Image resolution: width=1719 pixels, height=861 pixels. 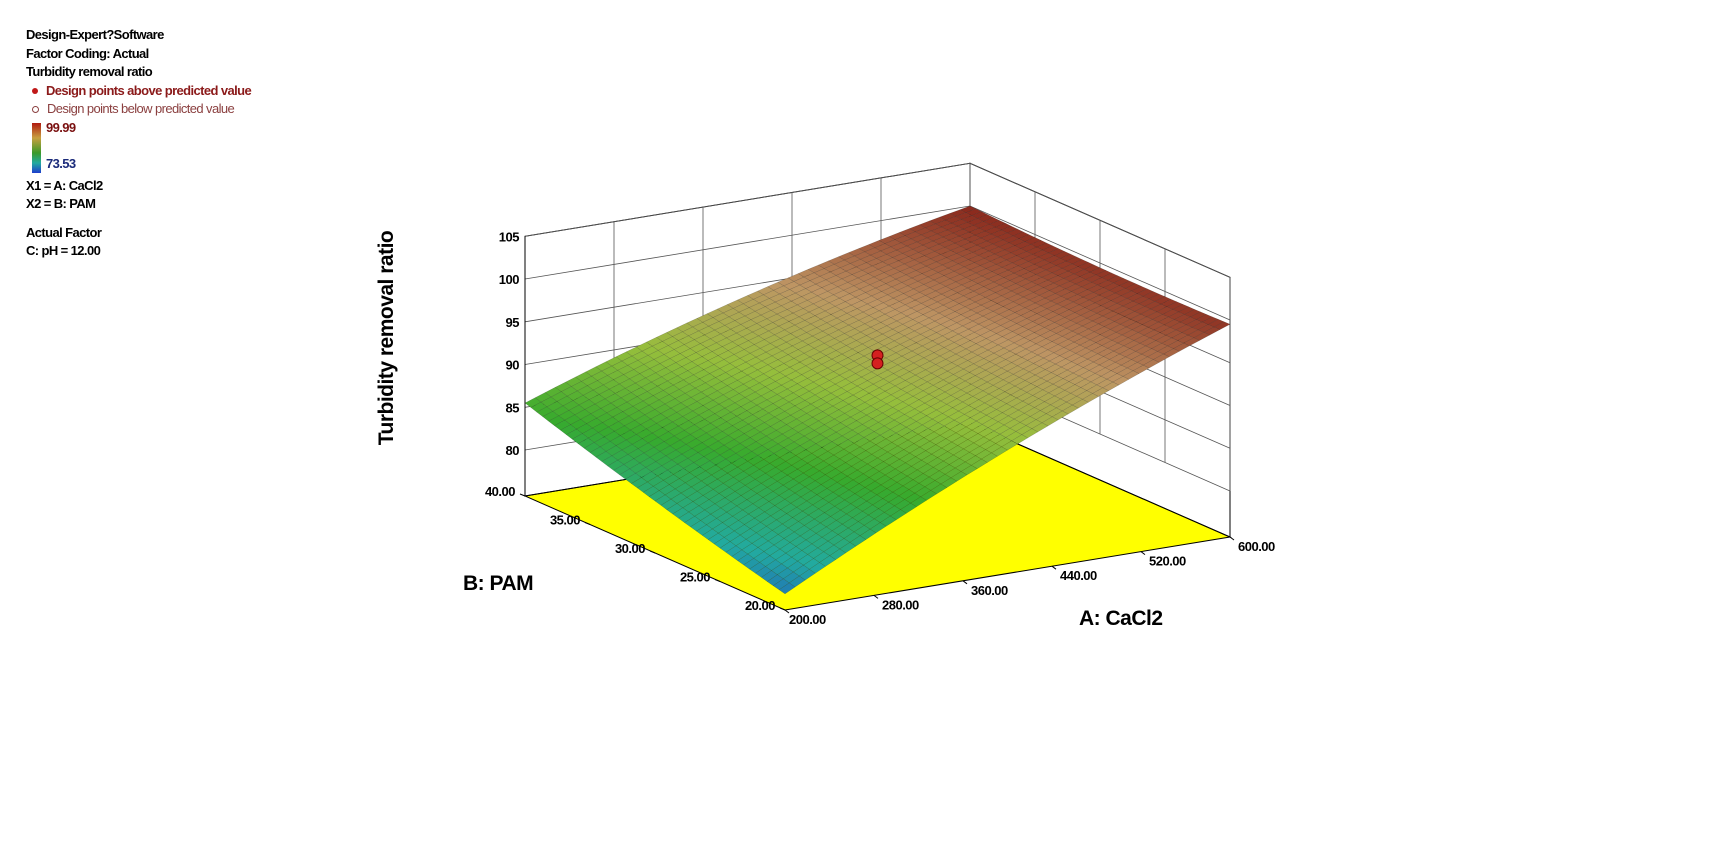 What do you see at coordinates (509, 279) in the screenshot?
I see `z-tick-label: 100` at bounding box center [509, 279].